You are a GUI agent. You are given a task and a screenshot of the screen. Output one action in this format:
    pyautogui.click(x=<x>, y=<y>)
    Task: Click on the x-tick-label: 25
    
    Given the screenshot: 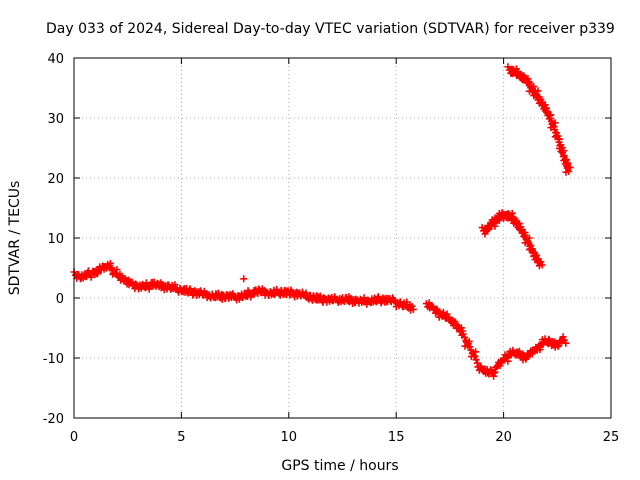 What is the action you would take?
    pyautogui.click(x=611, y=437)
    